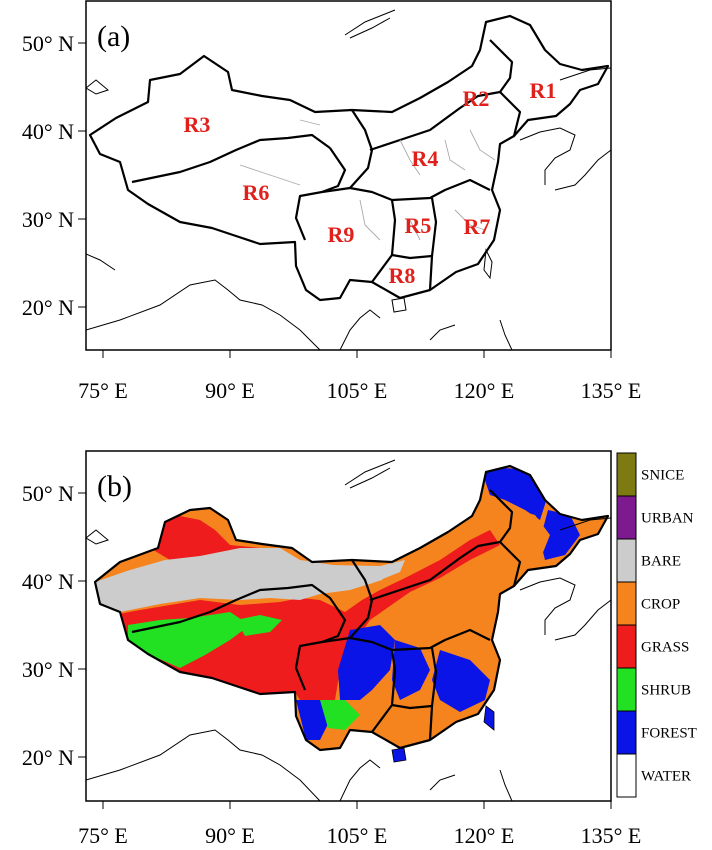  I want to click on panel-b-xtick-90: 90° E, so click(230, 835).